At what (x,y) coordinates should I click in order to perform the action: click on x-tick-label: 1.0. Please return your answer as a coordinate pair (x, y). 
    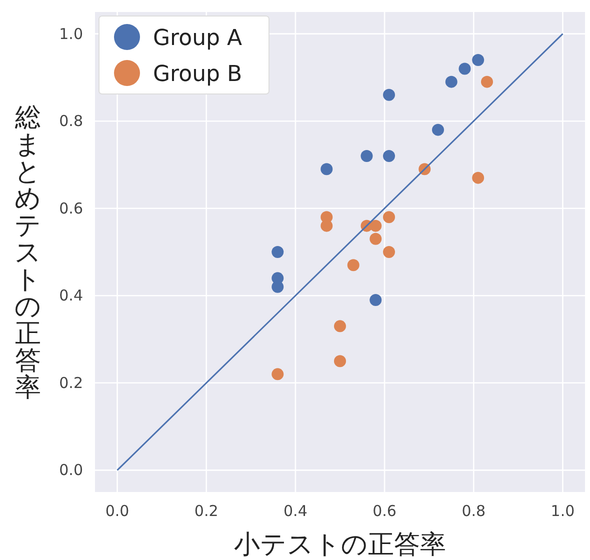
    Looking at the image, I should click on (562, 511).